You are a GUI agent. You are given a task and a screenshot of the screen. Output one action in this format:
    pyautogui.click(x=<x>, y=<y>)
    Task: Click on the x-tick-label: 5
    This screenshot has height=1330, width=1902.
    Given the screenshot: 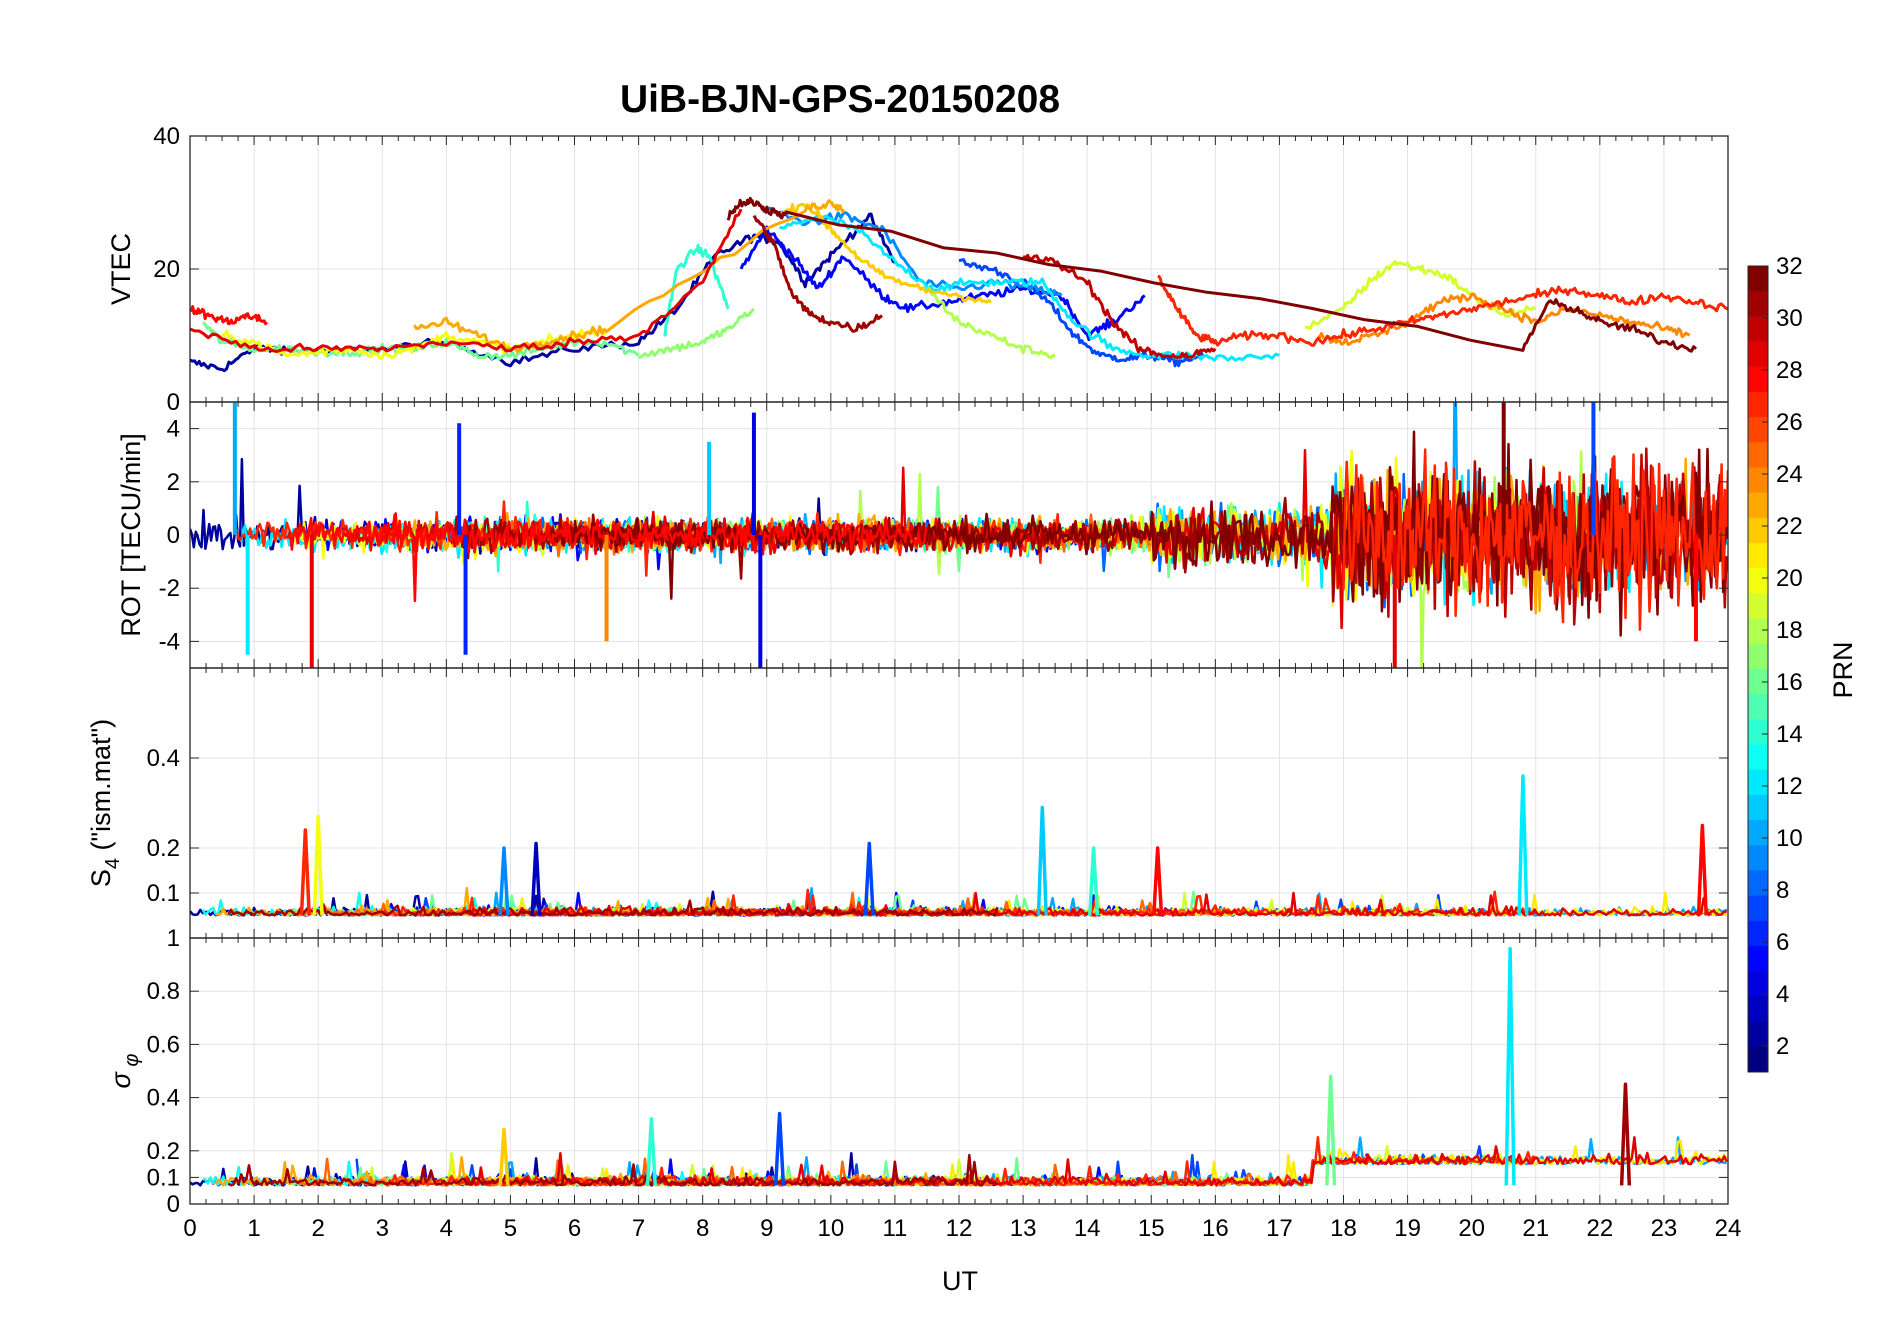 What is the action you would take?
    pyautogui.click(x=510, y=1228)
    